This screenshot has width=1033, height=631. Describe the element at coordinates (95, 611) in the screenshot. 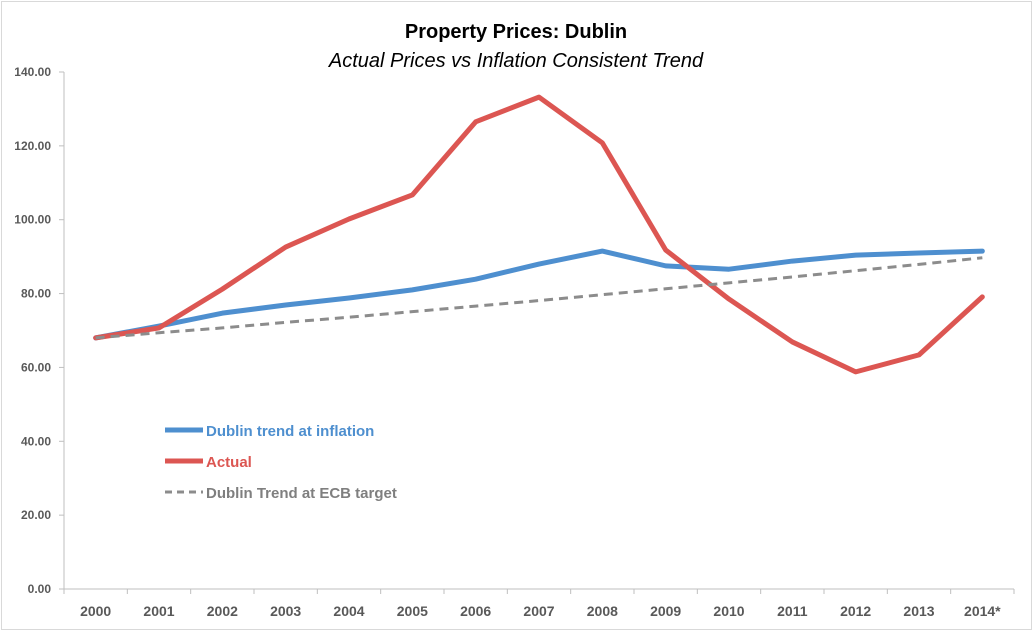

I see `x-tick-label: 2000` at that location.